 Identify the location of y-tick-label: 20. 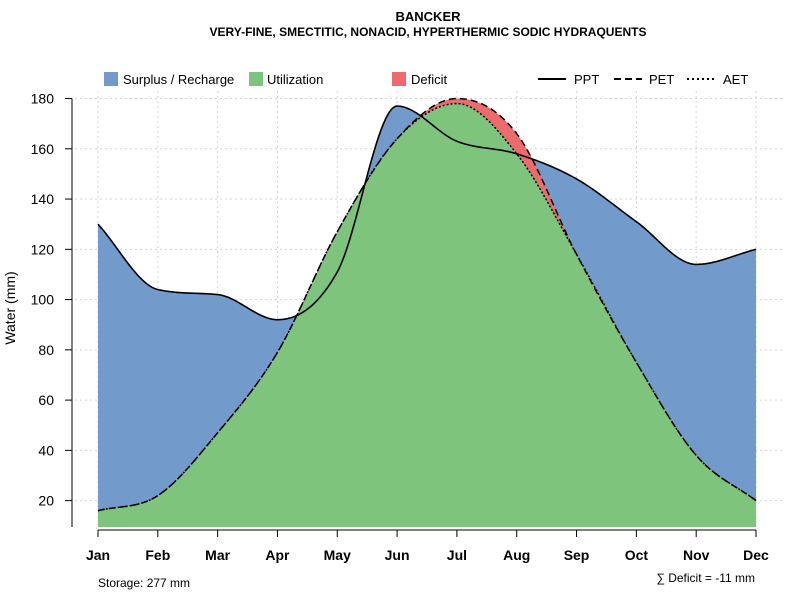
(46, 501).